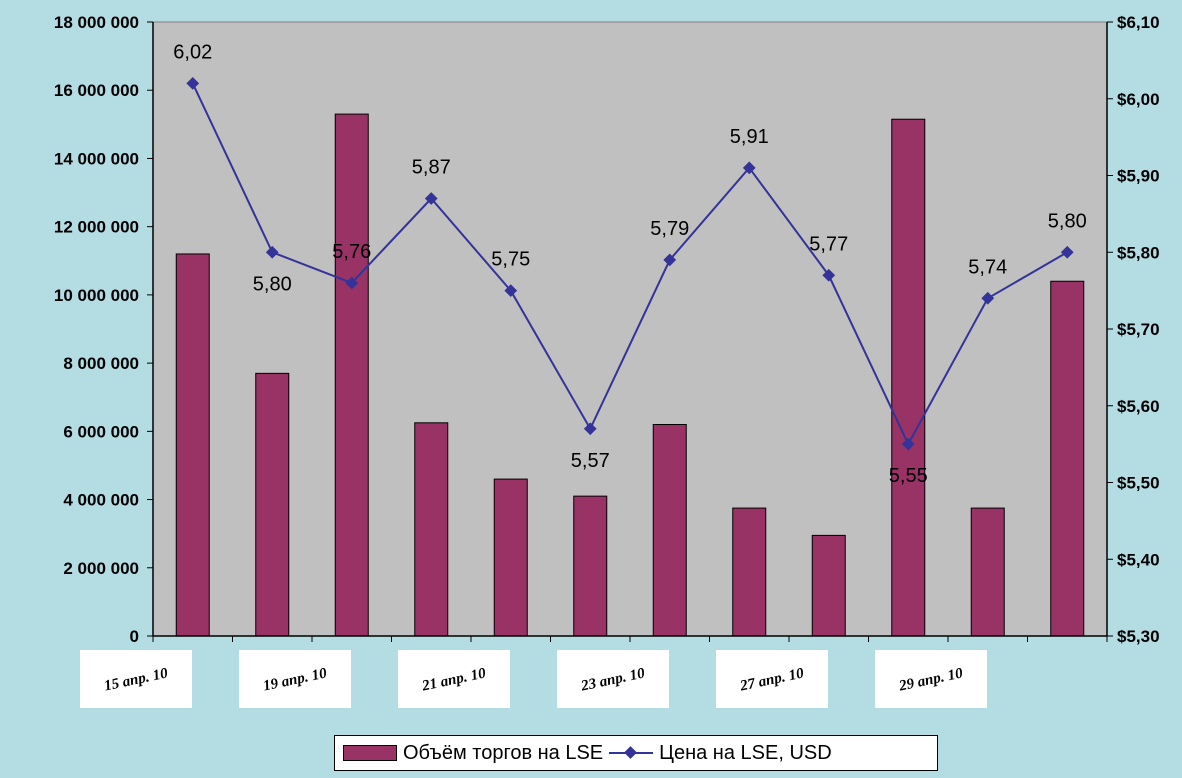  What do you see at coordinates (96, 158) in the screenshot?
I see `y-left-tick-label: 14 000 000` at bounding box center [96, 158].